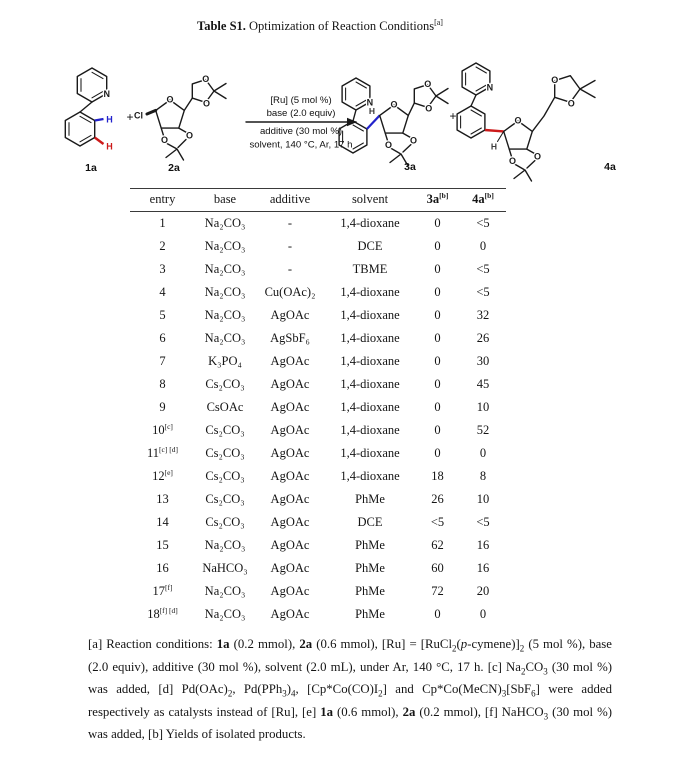 Image resolution: width=699 pixels, height=757 pixels. I want to click on condition-additive: additive (30 mol %), so click(301, 131).